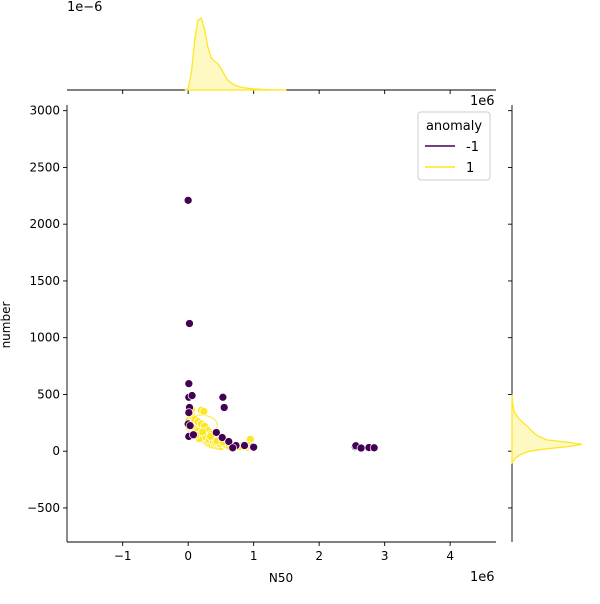 This screenshot has width=600, height=604. What do you see at coordinates (482, 577) in the screenshot?
I see `x-axis-scale-label: 1e6` at bounding box center [482, 577].